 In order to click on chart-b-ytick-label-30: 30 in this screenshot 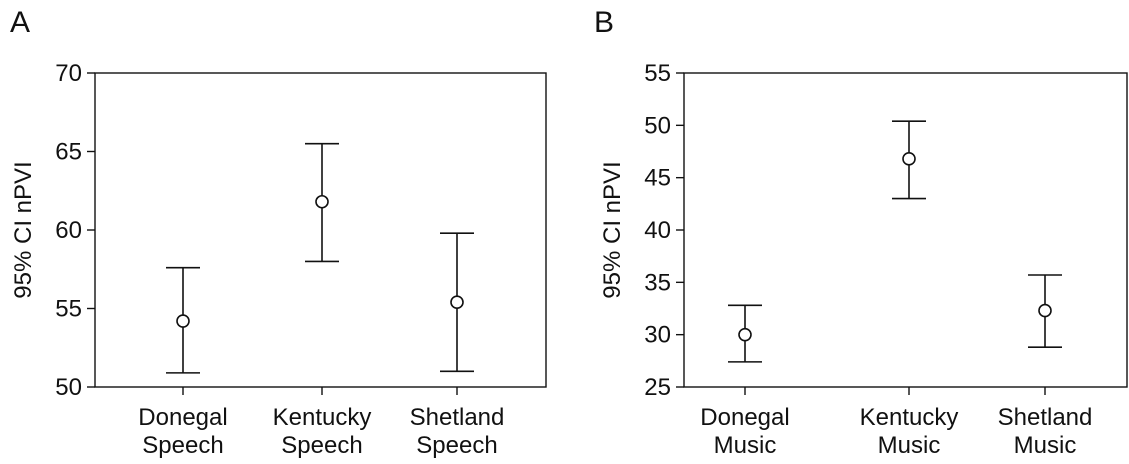, I will do `click(657, 335)`.